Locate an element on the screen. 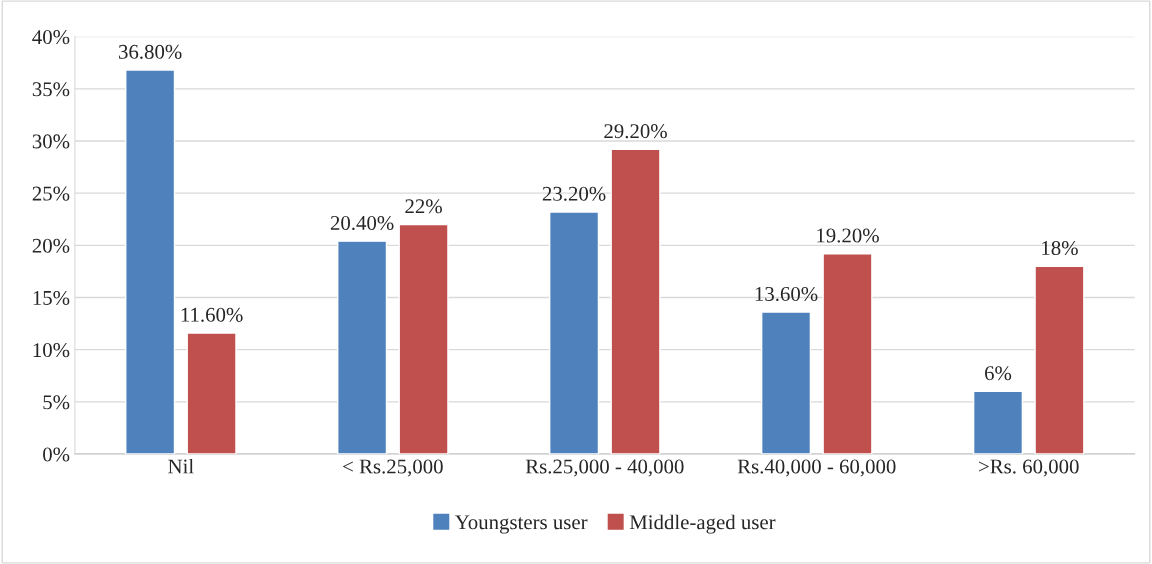  data-label: 13.60% is located at coordinates (786, 294).